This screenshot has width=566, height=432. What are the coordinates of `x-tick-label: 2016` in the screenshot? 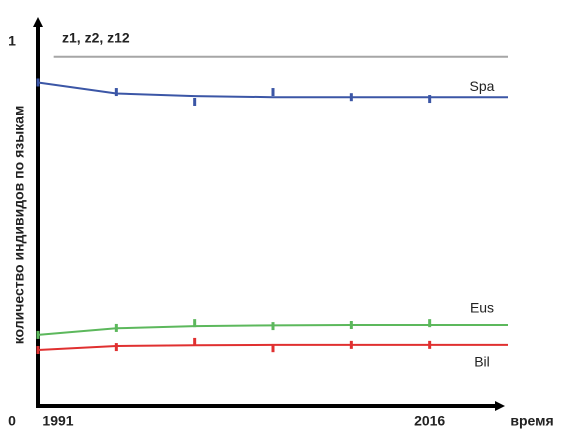 It's located at (429, 421).